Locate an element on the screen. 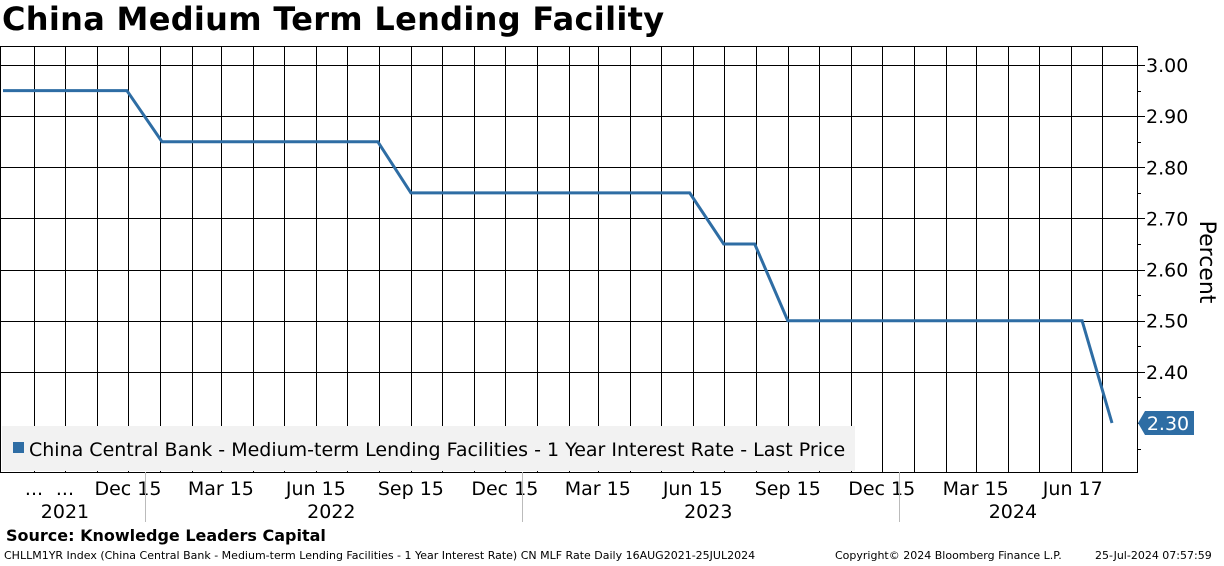 Image resolution: width=1224 pixels, height=566 pixels. year-label: 2021 is located at coordinates (65, 512).